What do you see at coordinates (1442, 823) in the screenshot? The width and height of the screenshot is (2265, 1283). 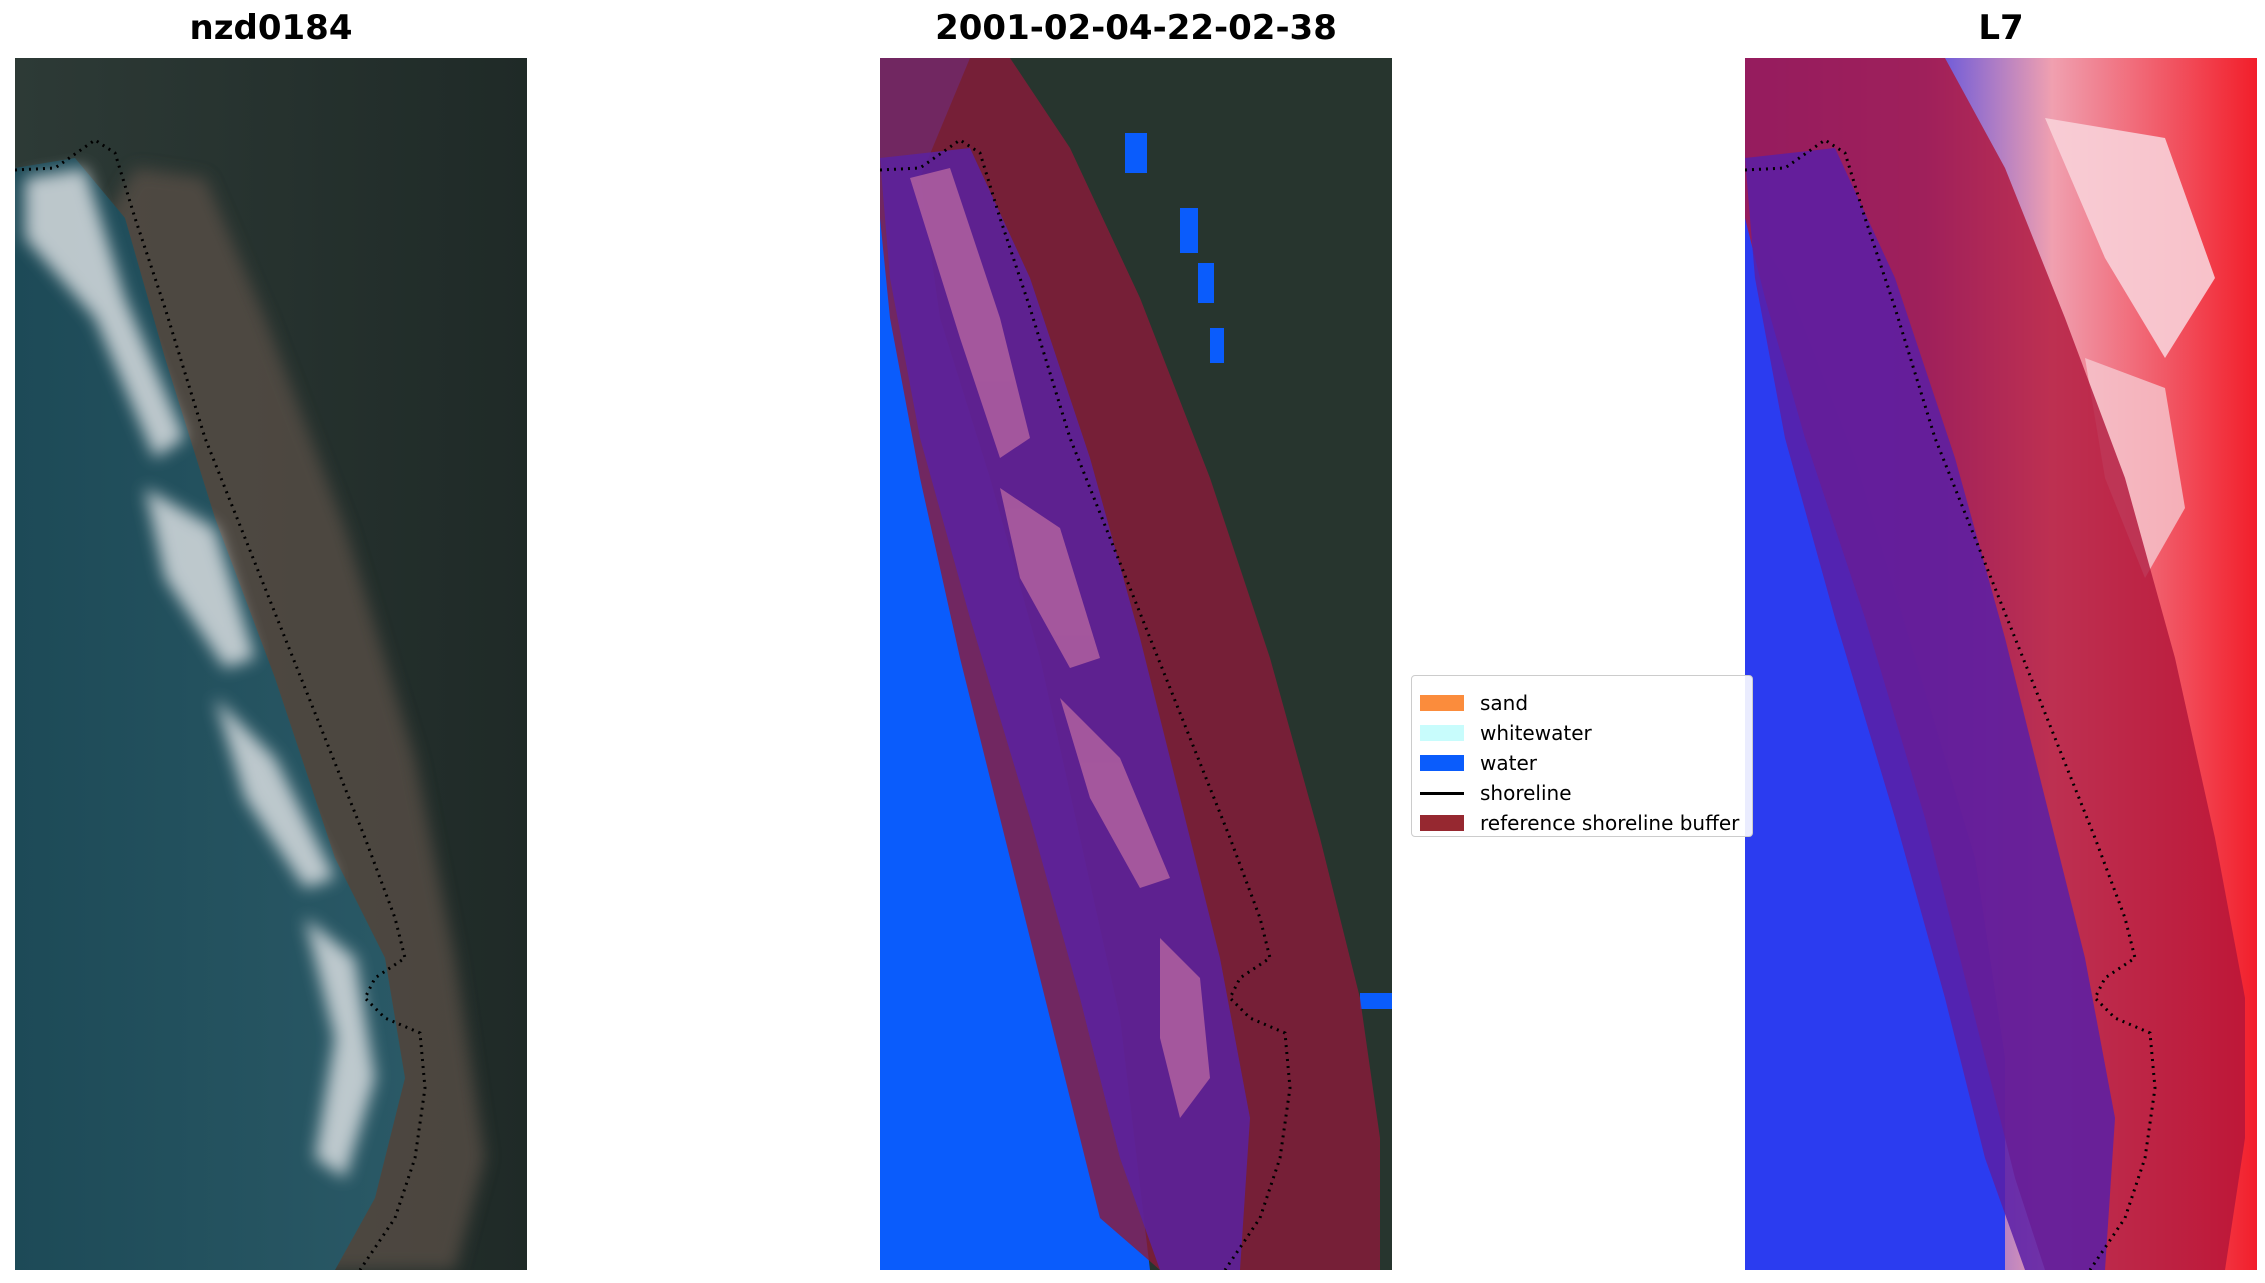 I see `legend-swatch-reference-buffer` at bounding box center [1442, 823].